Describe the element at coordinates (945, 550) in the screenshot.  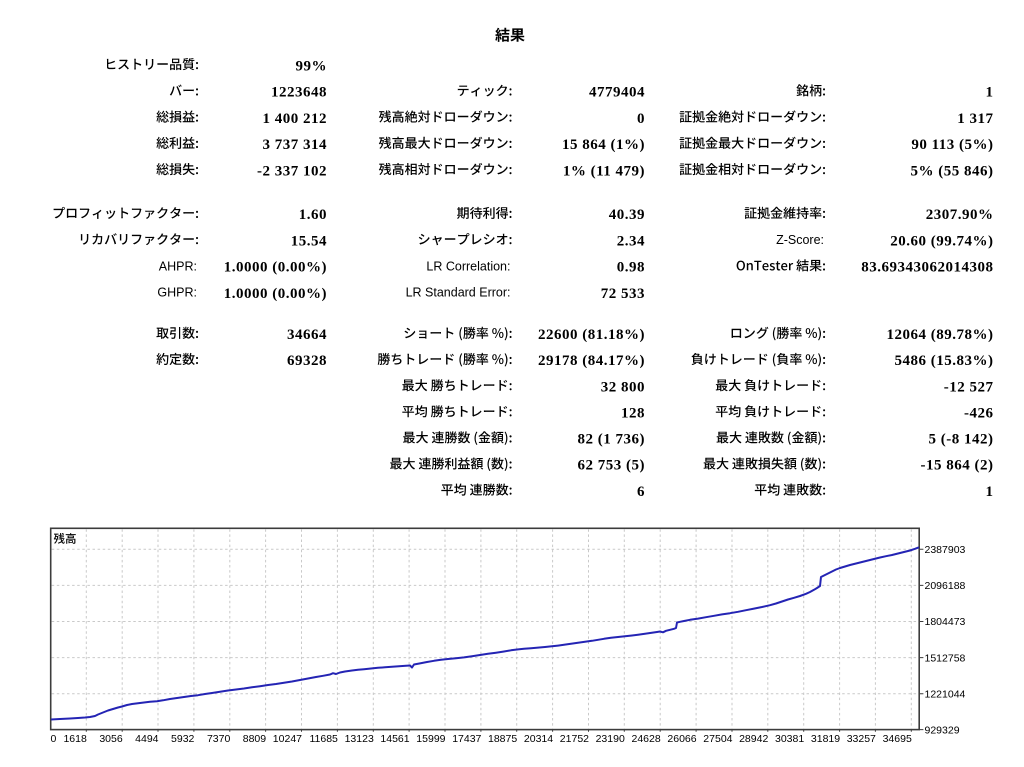
I see `svg-text: 2387903` at that location.